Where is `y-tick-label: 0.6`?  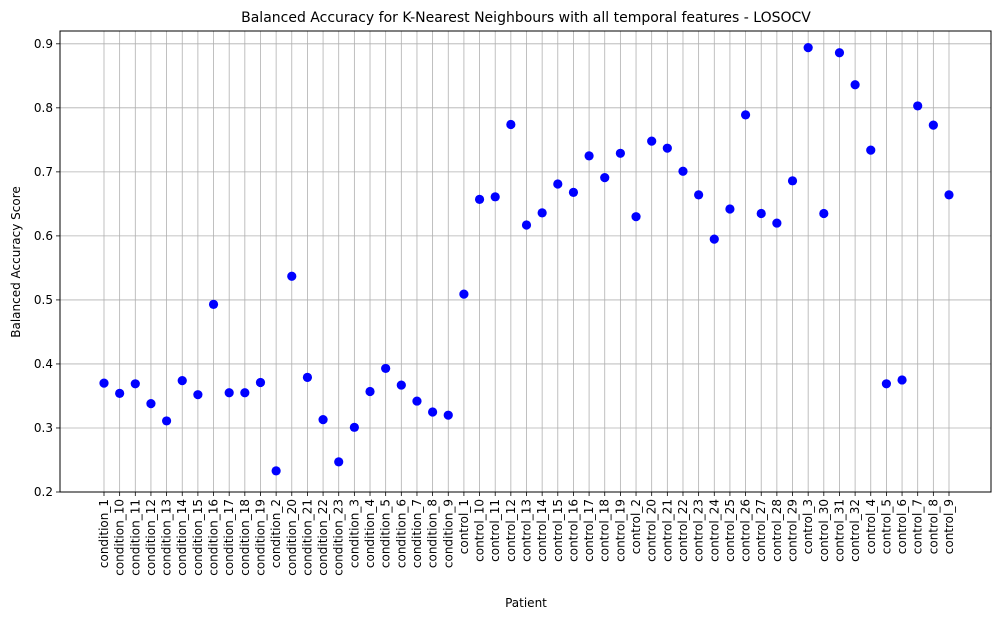
y-tick-label: 0.6 is located at coordinates (43, 236).